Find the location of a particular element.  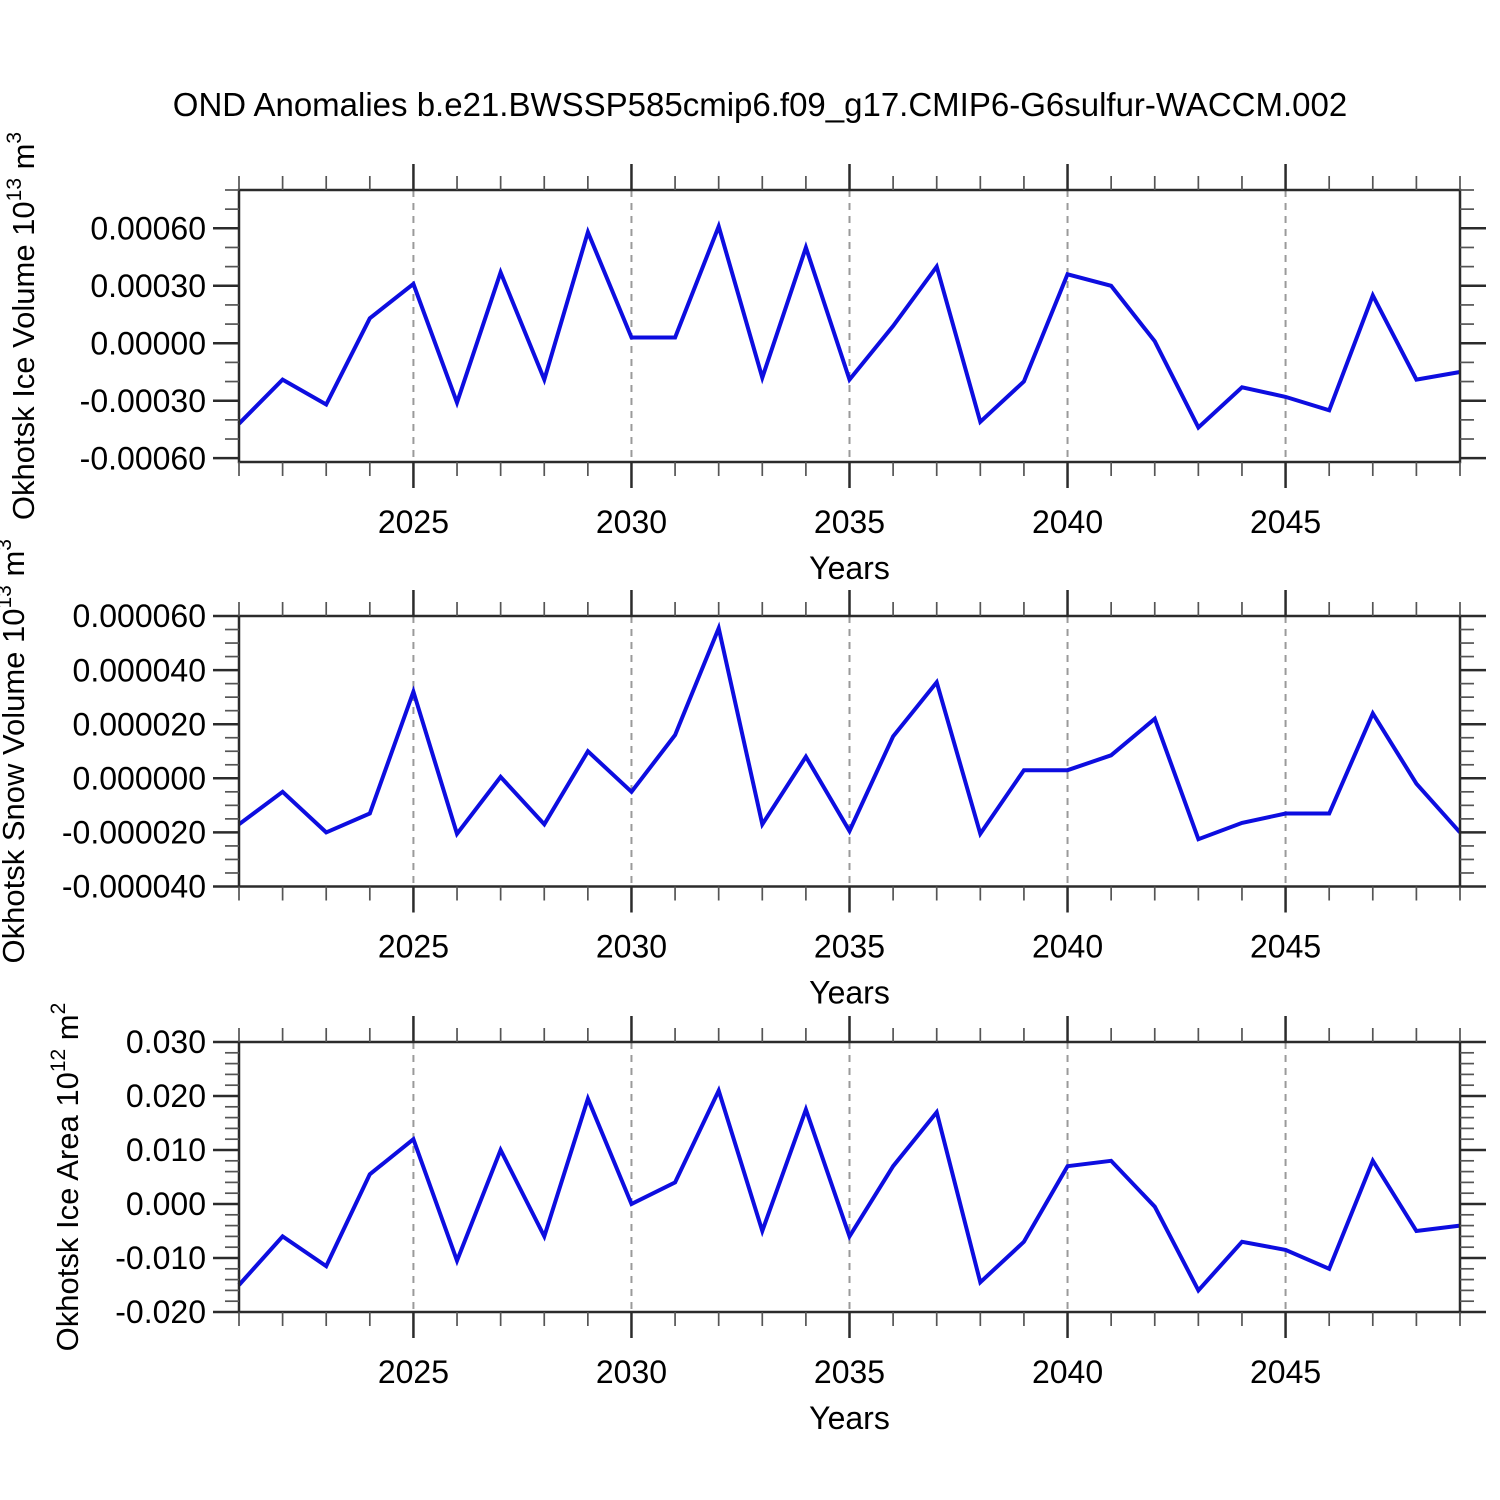

y-tick-label: 0.00060 is located at coordinates (148, 229).